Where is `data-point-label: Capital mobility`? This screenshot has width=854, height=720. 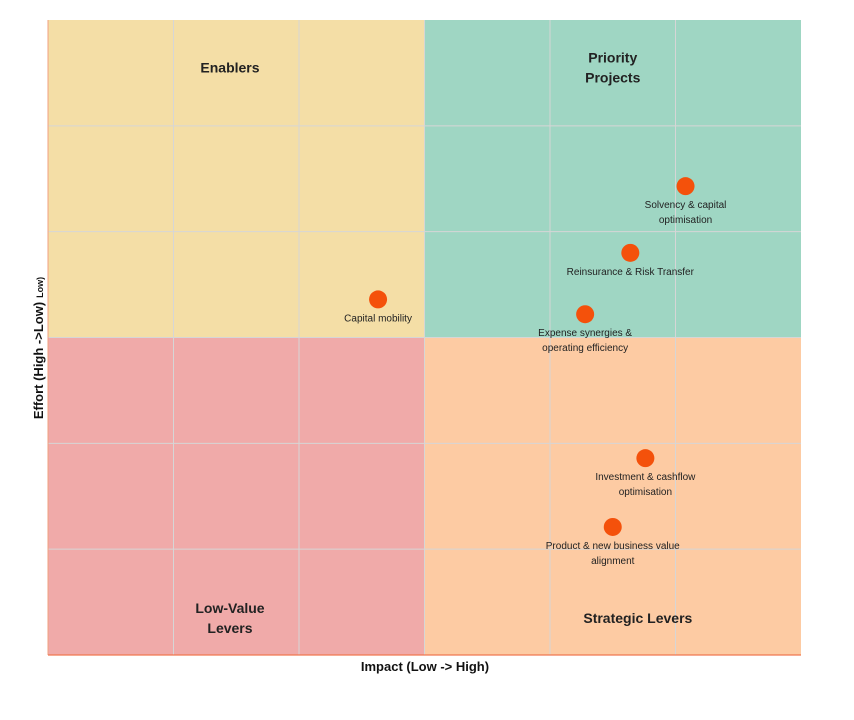 data-point-label: Capital mobility is located at coordinates (378, 318).